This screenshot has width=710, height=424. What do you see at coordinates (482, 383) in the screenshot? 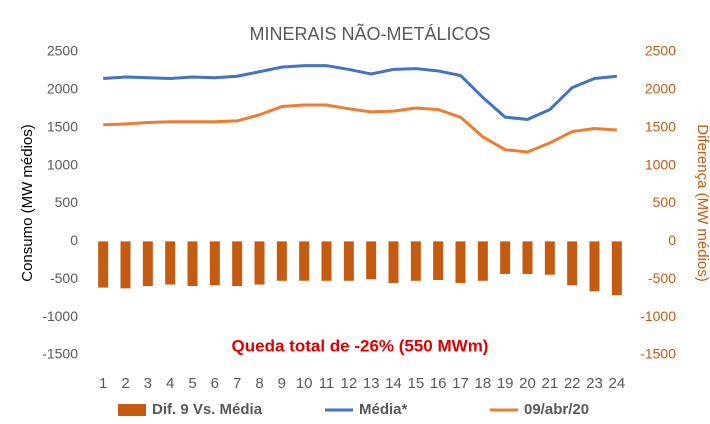
I see `x-tick-label: 18` at bounding box center [482, 383].